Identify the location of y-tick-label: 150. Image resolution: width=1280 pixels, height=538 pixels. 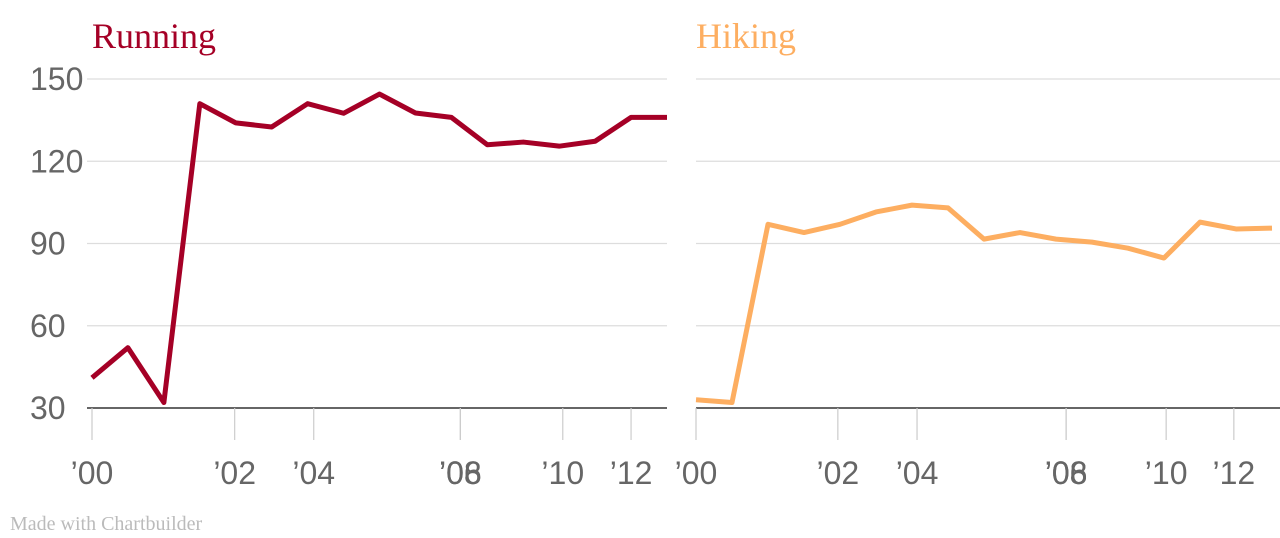
(56, 79).